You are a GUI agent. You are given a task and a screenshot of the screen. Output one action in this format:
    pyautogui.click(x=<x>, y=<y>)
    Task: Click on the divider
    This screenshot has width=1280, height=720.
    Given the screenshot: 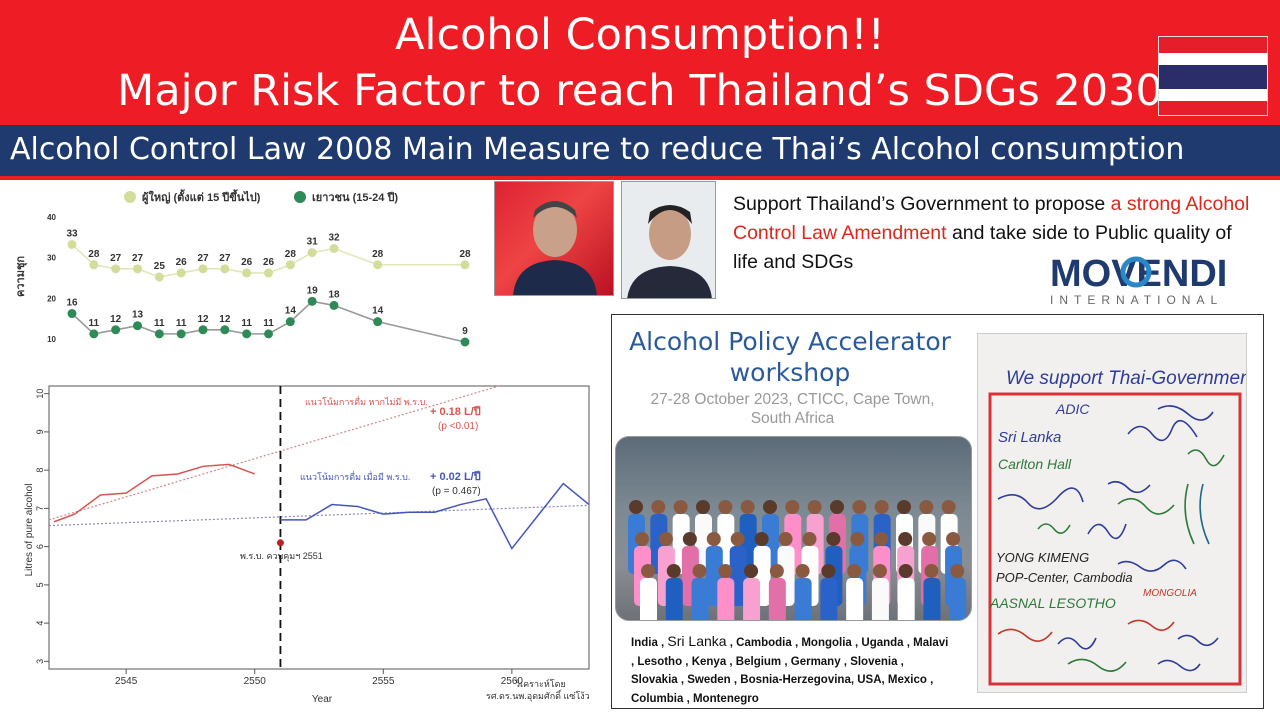 What is the action you would take?
    pyautogui.click(x=640, y=178)
    